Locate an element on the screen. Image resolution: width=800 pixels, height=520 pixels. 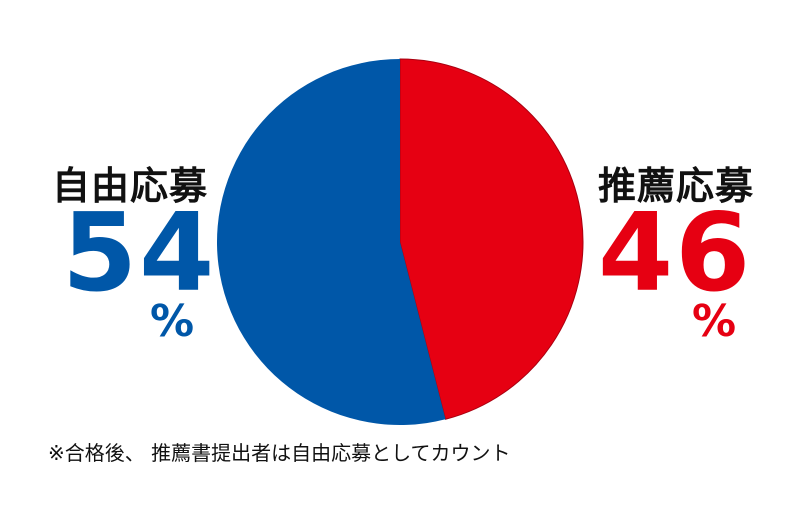
slice-unit-suisen: % is located at coordinates (714, 321).